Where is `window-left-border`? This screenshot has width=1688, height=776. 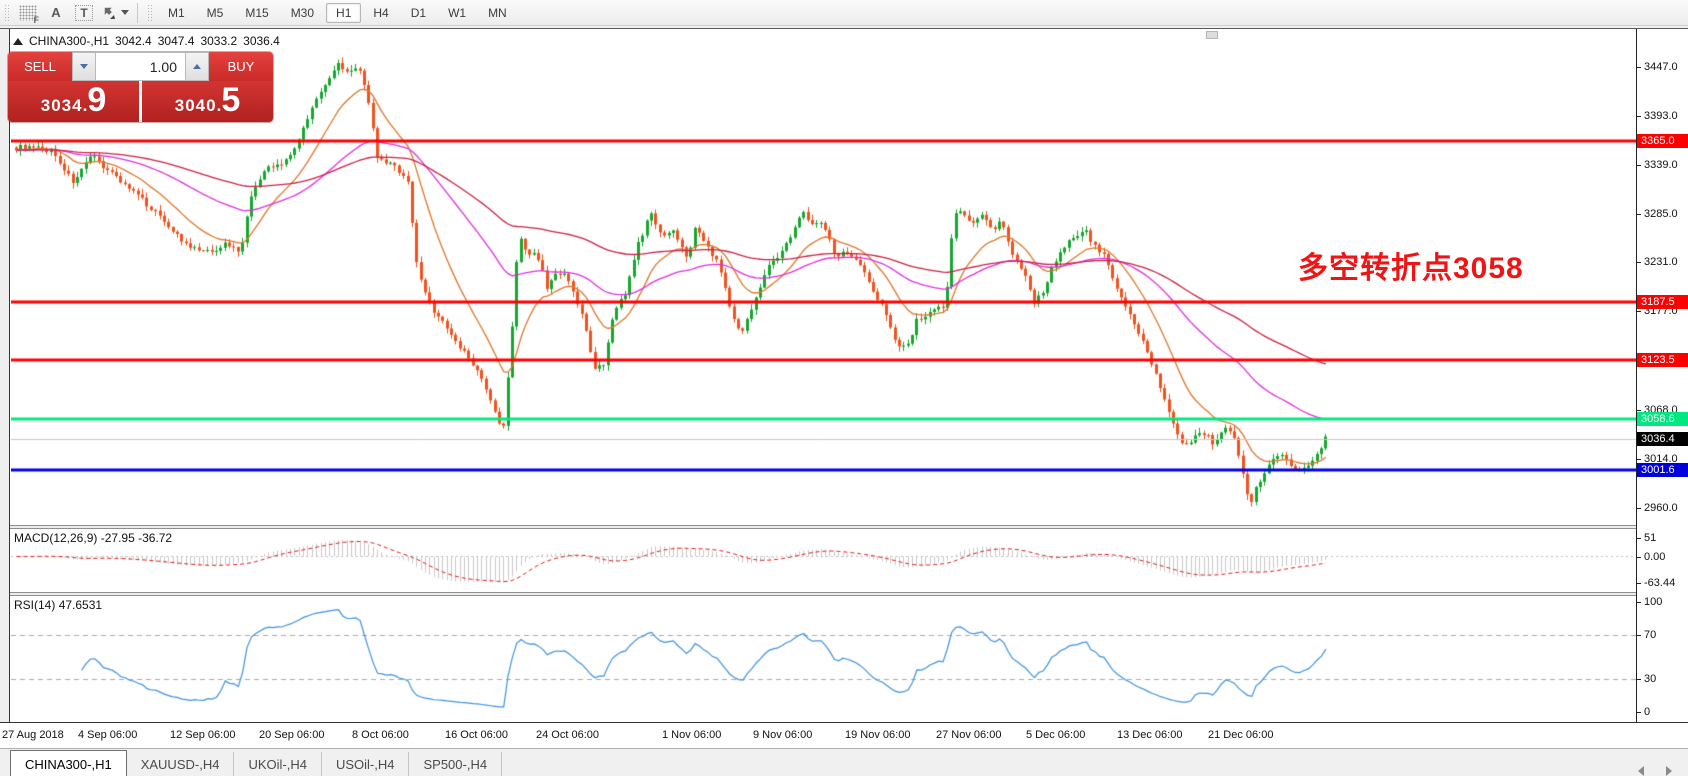 window-left-border is located at coordinates (5, 375).